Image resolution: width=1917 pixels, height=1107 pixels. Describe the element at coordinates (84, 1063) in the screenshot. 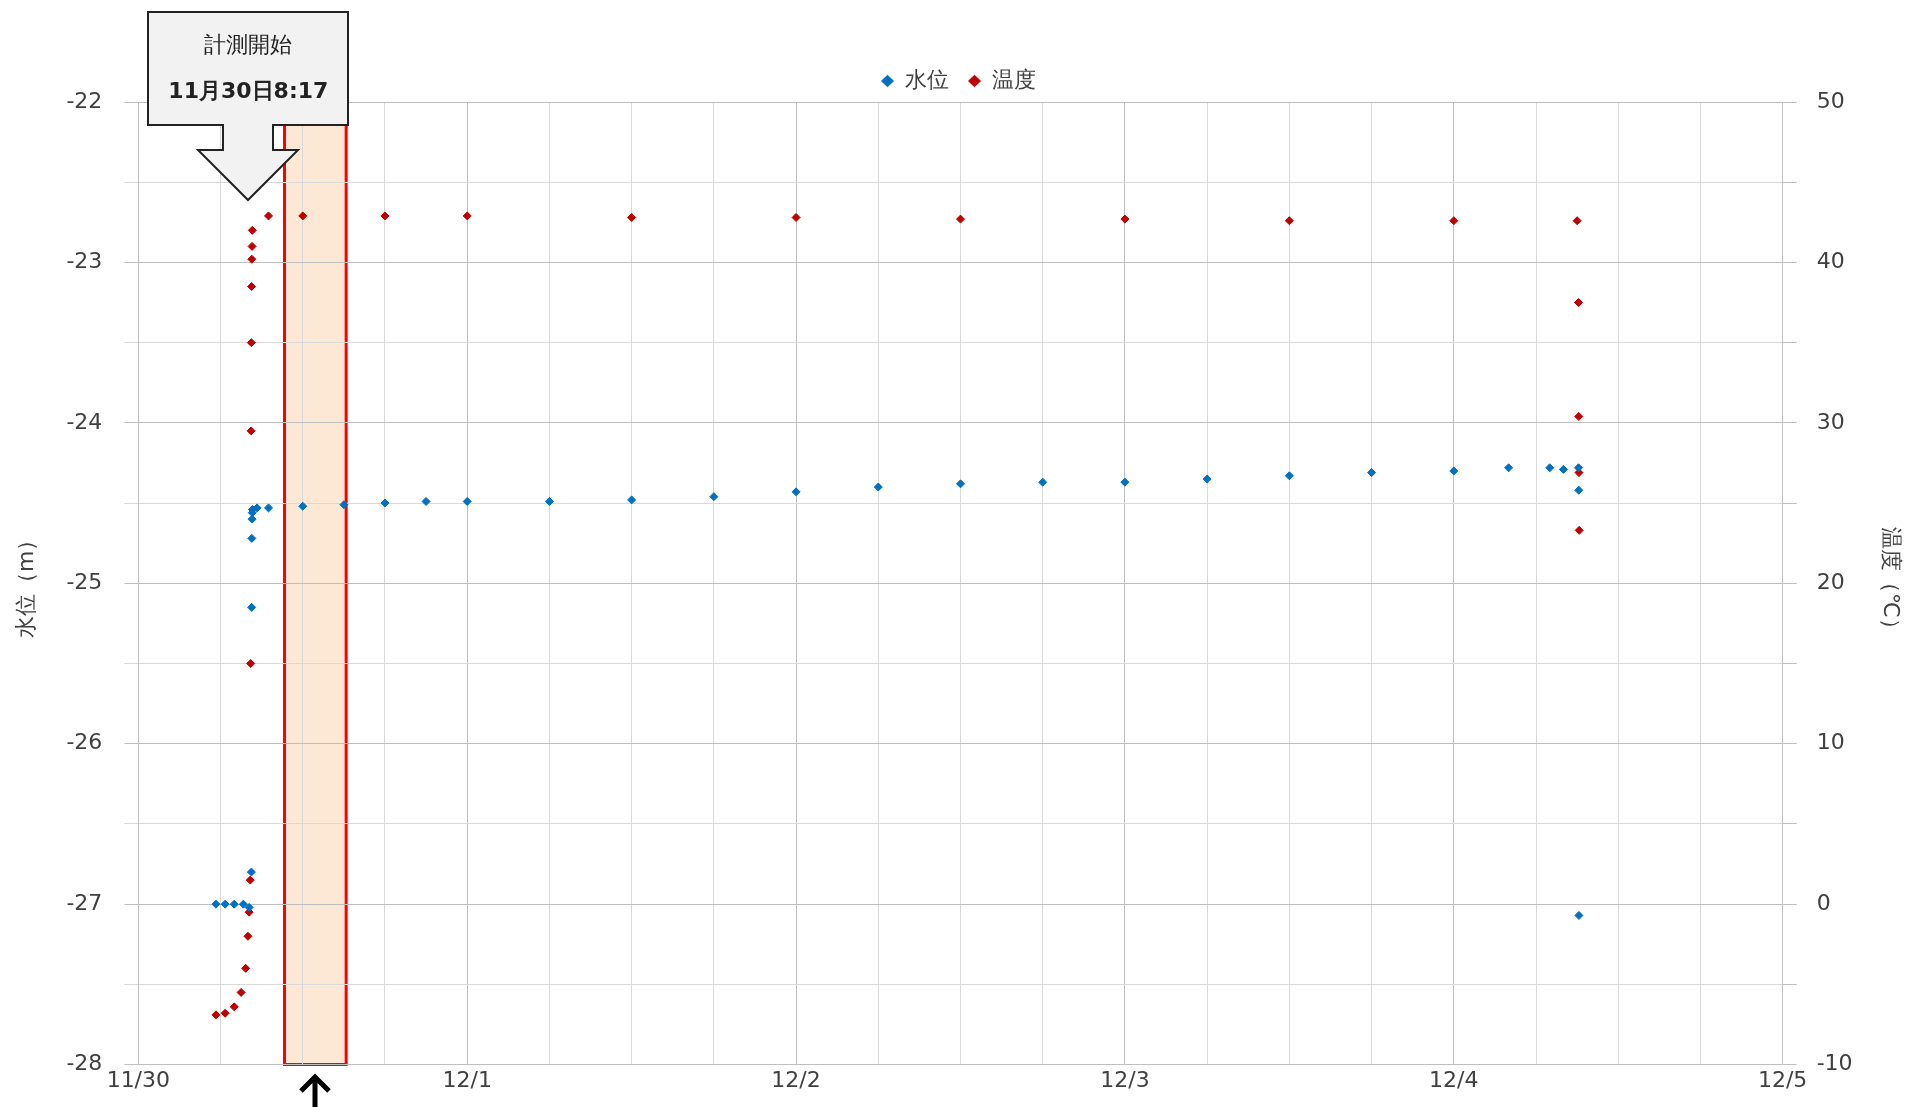

I see `y-tick-label: -28` at that location.